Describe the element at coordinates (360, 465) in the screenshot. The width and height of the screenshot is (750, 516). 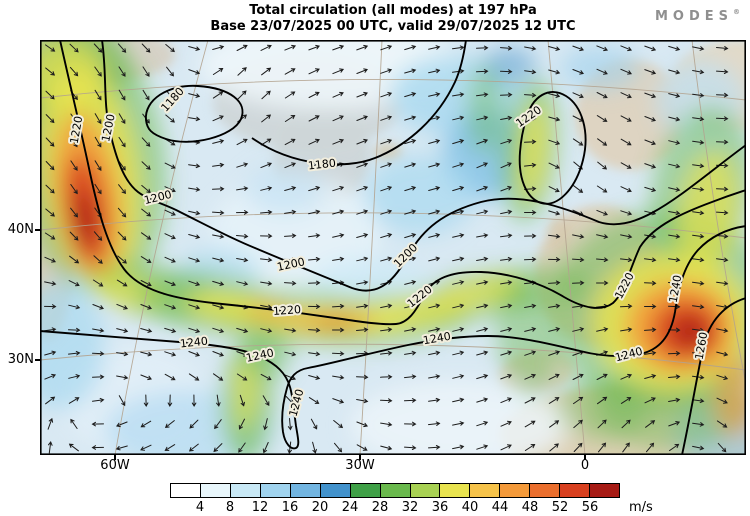
I see `lon-label: 30W` at that location.